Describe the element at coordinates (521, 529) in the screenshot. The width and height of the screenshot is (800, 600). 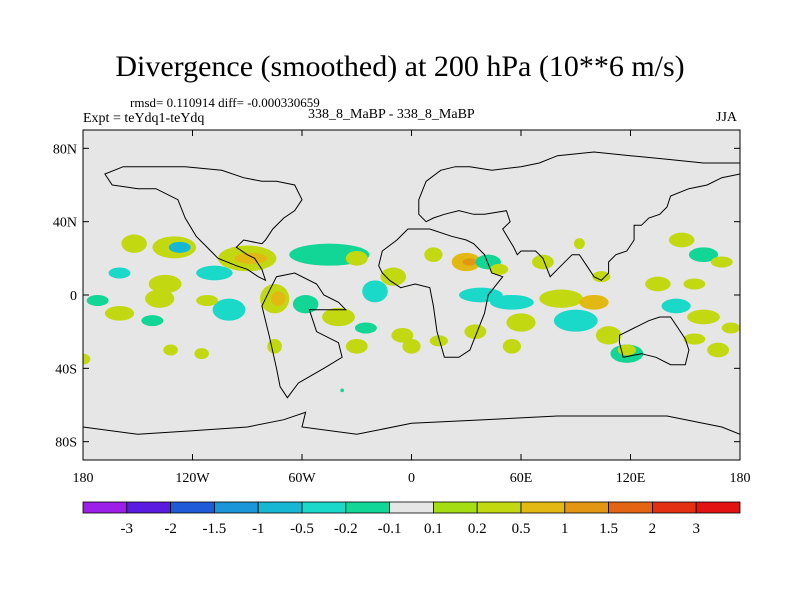
I see `colorbar-label-9: 0.5` at that location.